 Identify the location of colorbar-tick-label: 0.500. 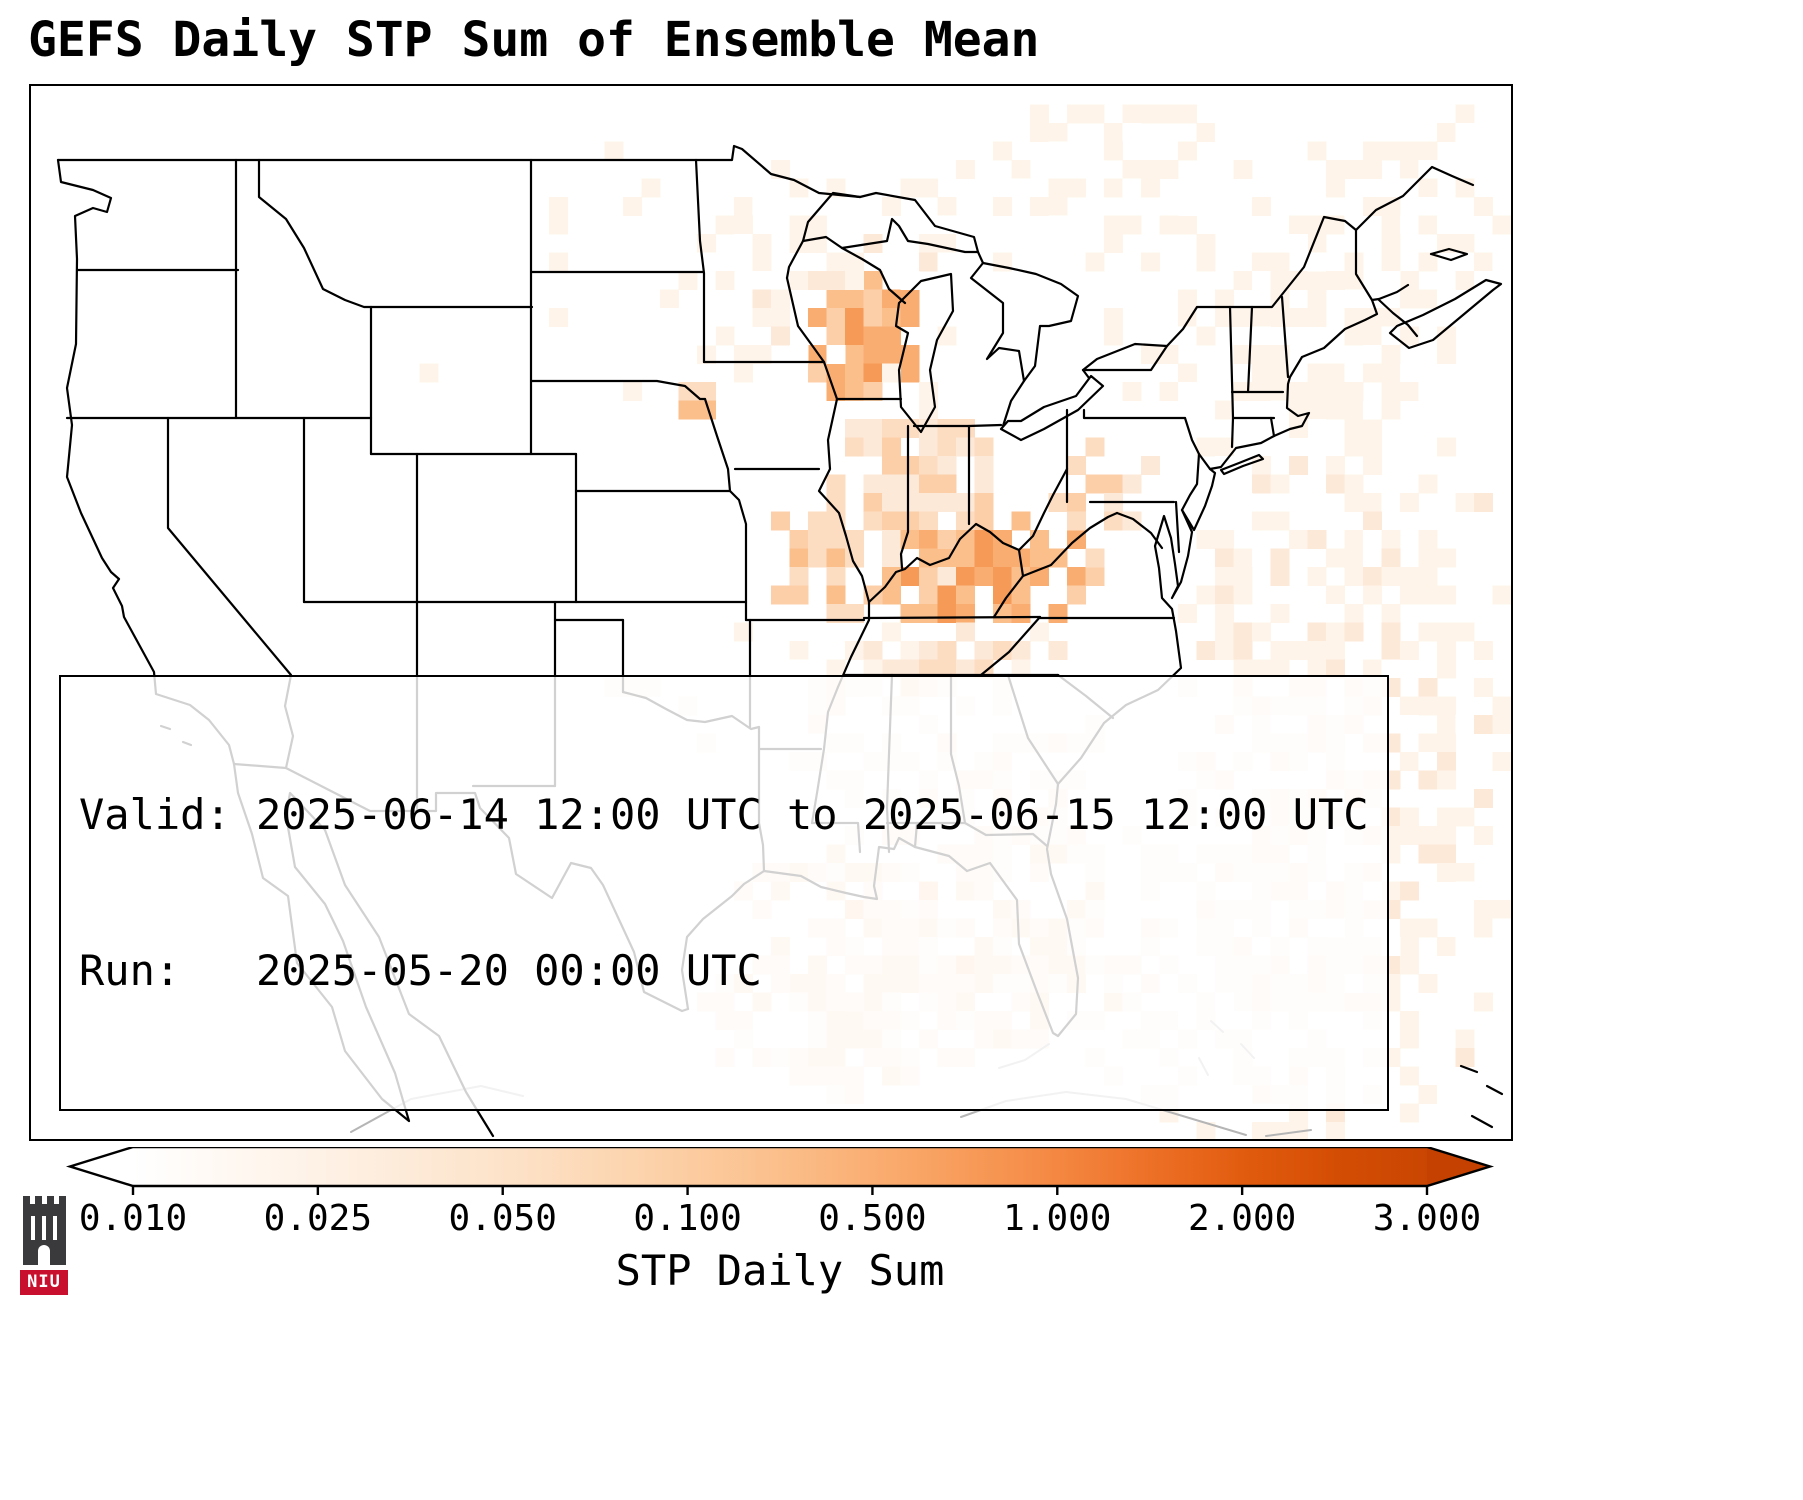
(872, 1218).